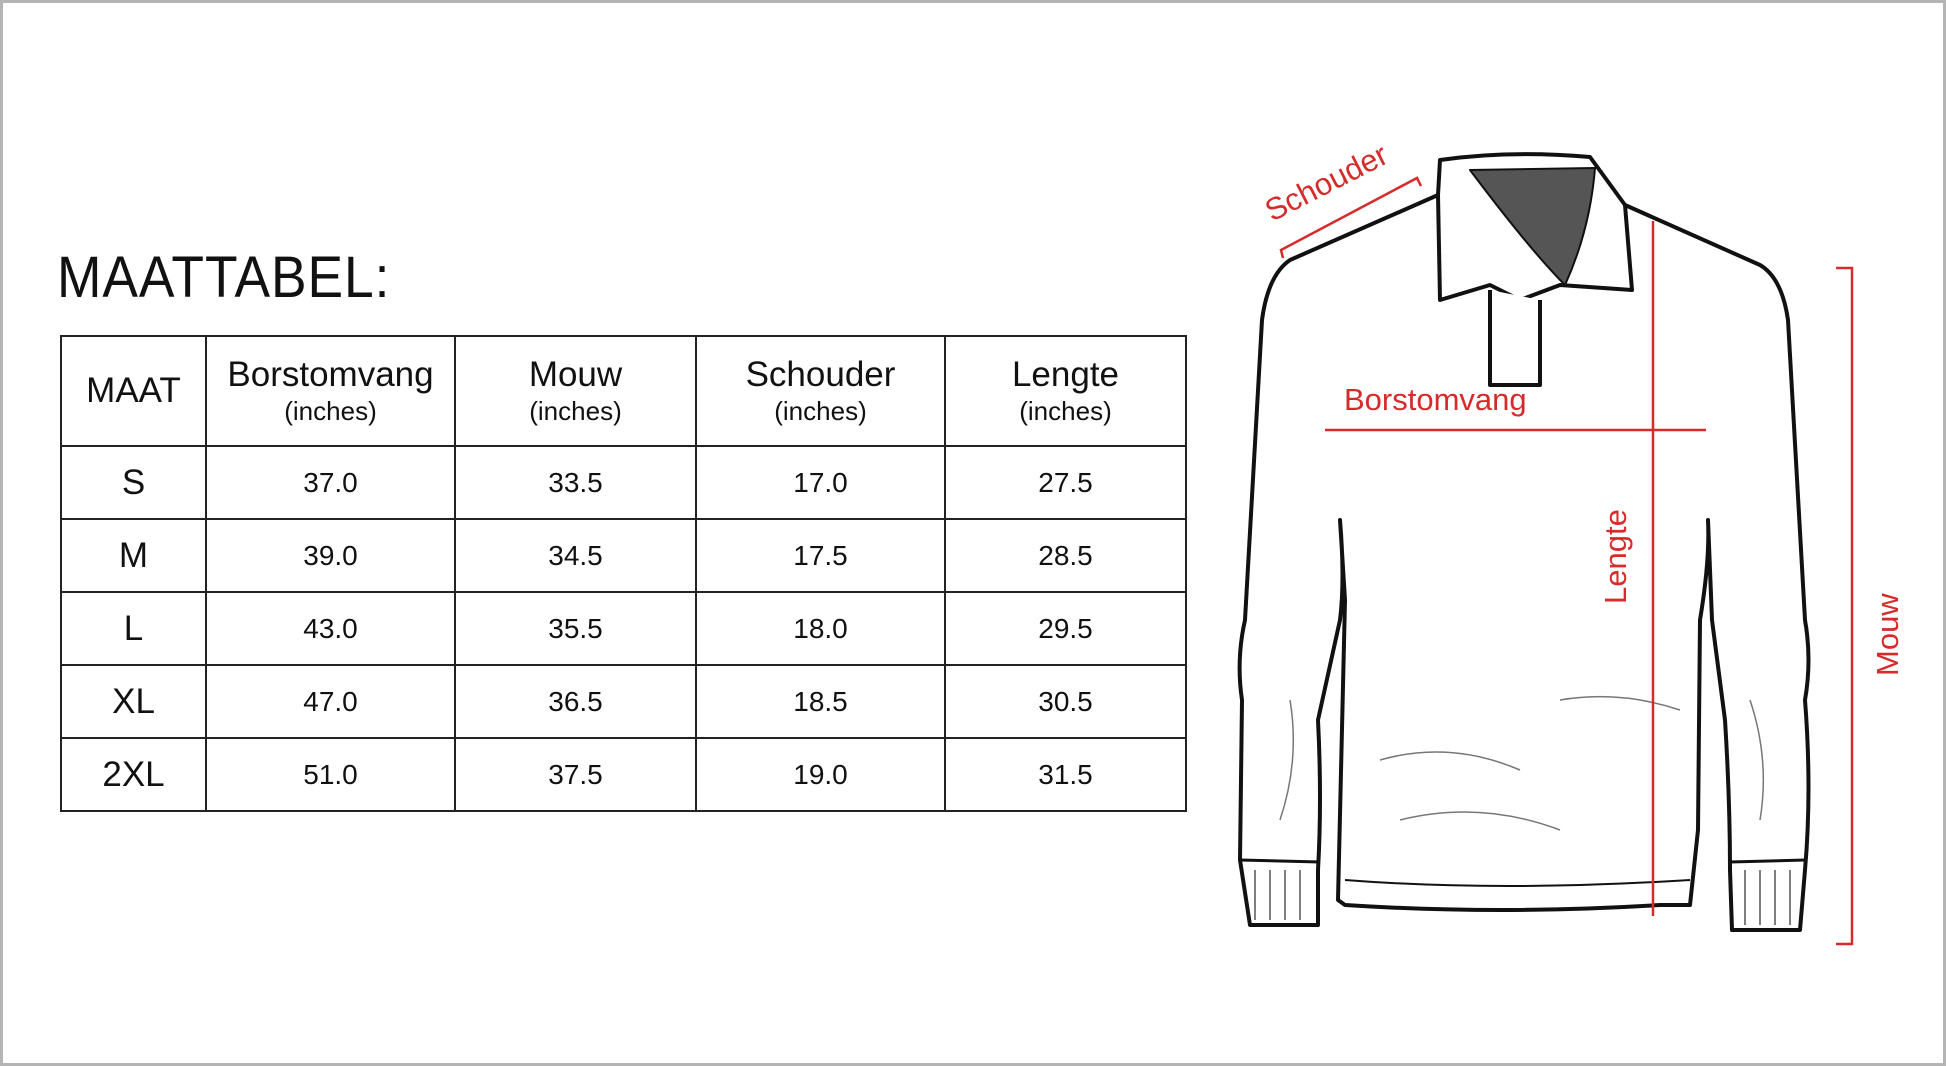 This screenshot has width=1946, height=1066. What do you see at coordinates (133, 482) in the screenshot?
I see `cell-size: S` at bounding box center [133, 482].